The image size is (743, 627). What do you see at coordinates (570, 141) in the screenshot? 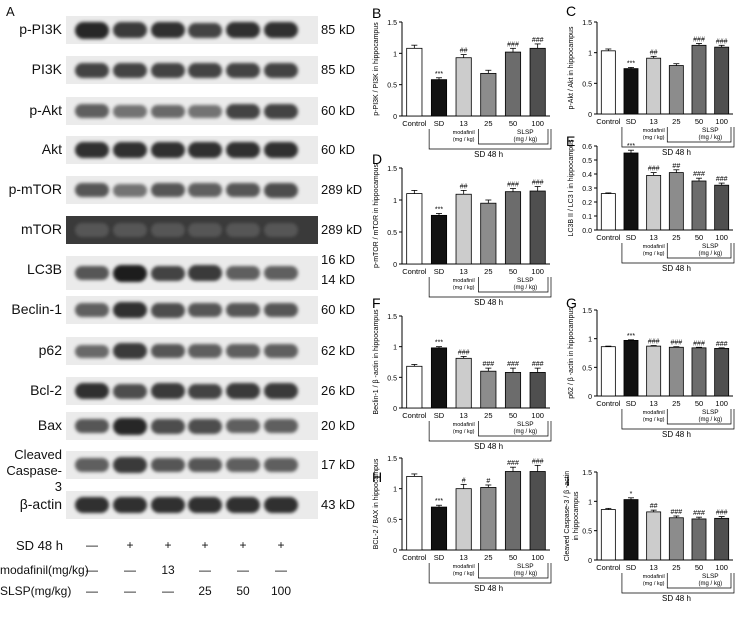
I see `panel-letter: E` at bounding box center [570, 141].